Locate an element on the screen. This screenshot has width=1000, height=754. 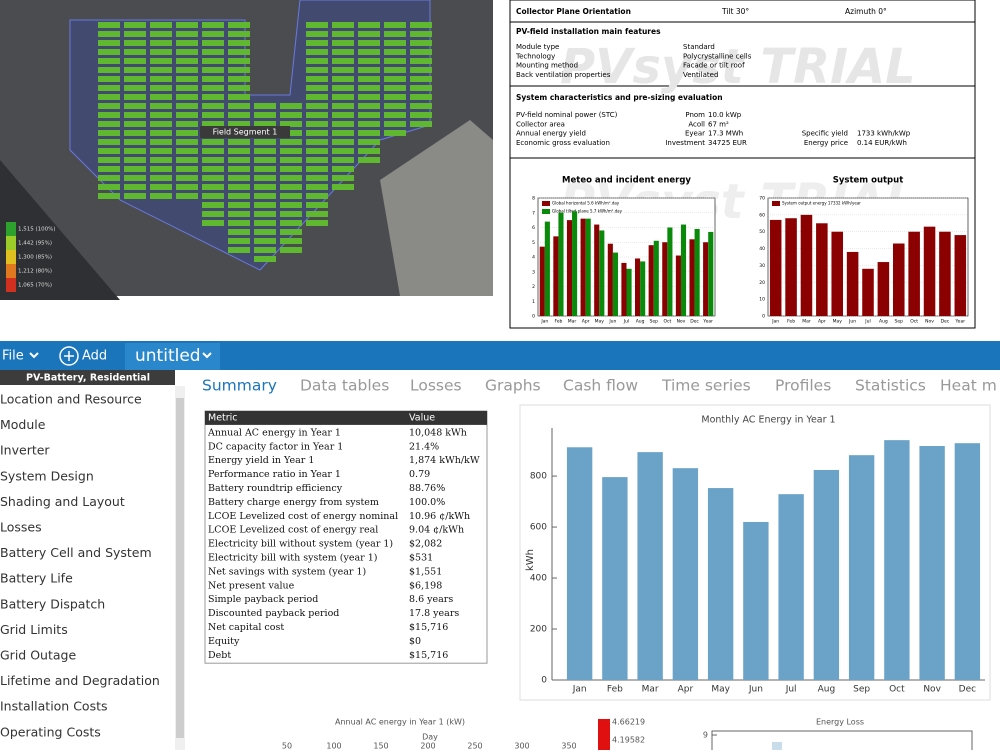
sidebar-item: Location and Resource is located at coordinates (71, 399).